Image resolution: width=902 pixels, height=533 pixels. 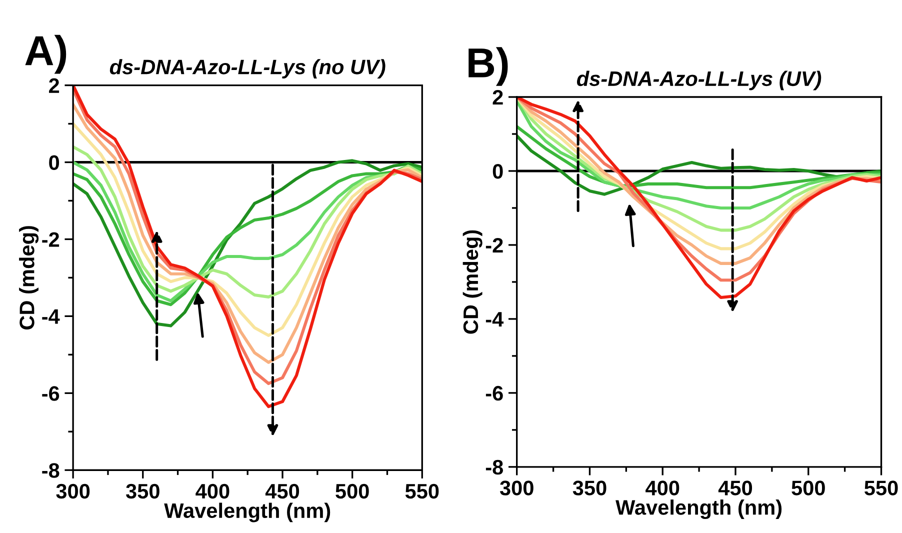 I want to click on text: B), so click(x=488, y=66).